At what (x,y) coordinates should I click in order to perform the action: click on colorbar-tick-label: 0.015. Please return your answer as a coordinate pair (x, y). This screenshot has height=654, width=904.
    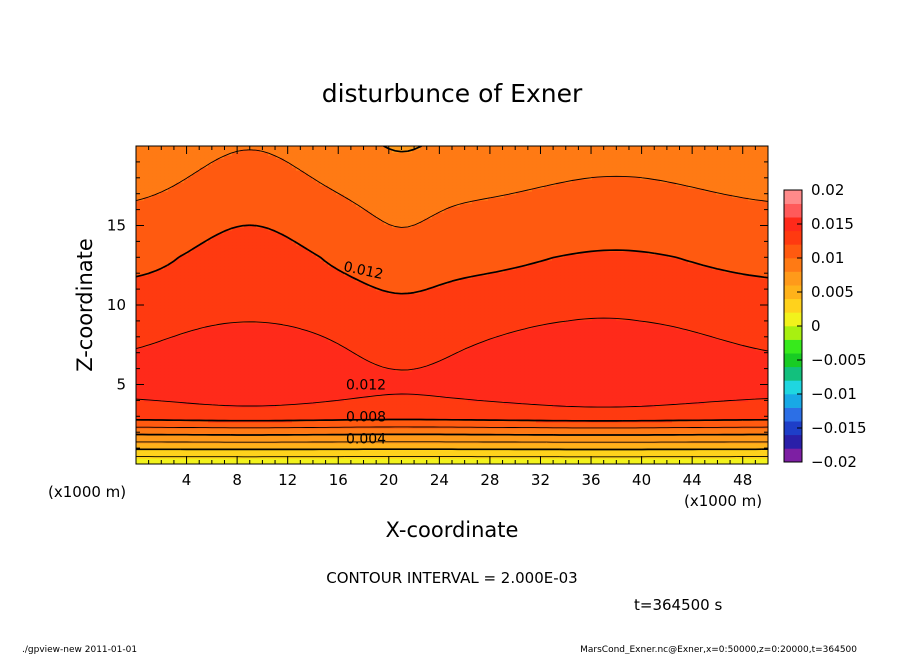
    Looking at the image, I should click on (832, 224).